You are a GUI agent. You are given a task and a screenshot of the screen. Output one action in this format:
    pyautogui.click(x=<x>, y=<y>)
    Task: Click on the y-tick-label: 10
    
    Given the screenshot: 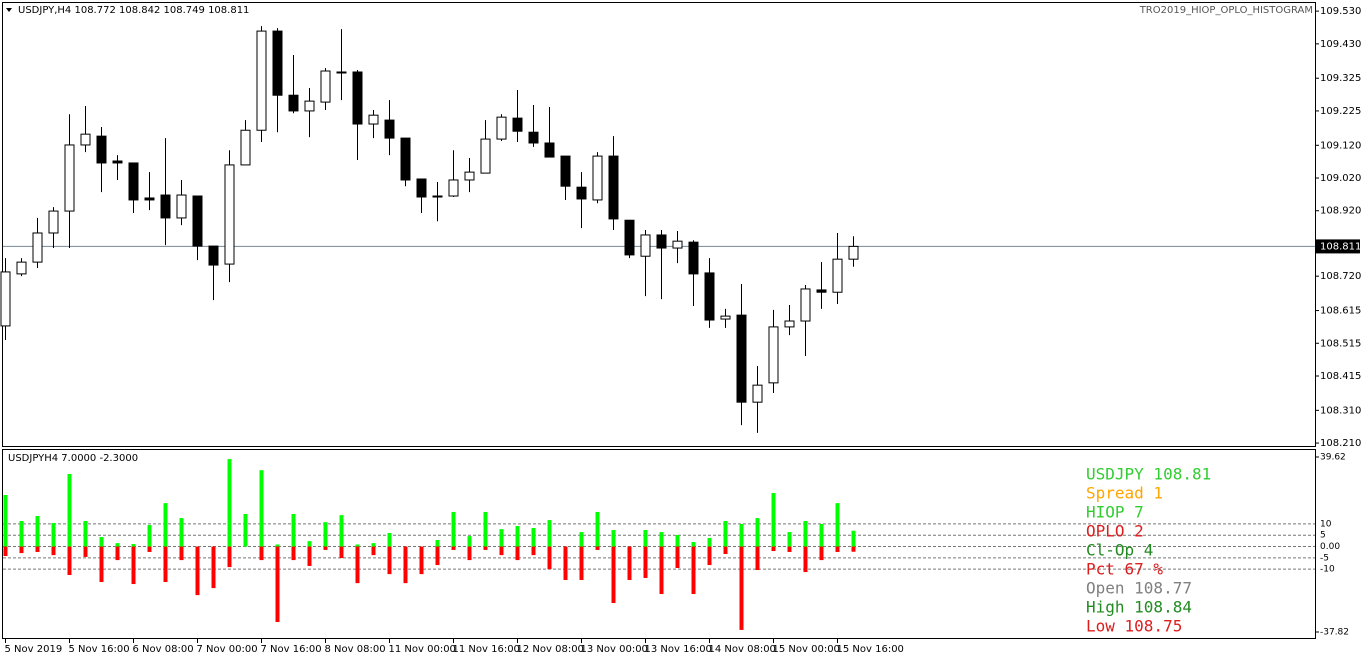 What is the action you would take?
    pyautogui.click(x=1326, y=524)
    